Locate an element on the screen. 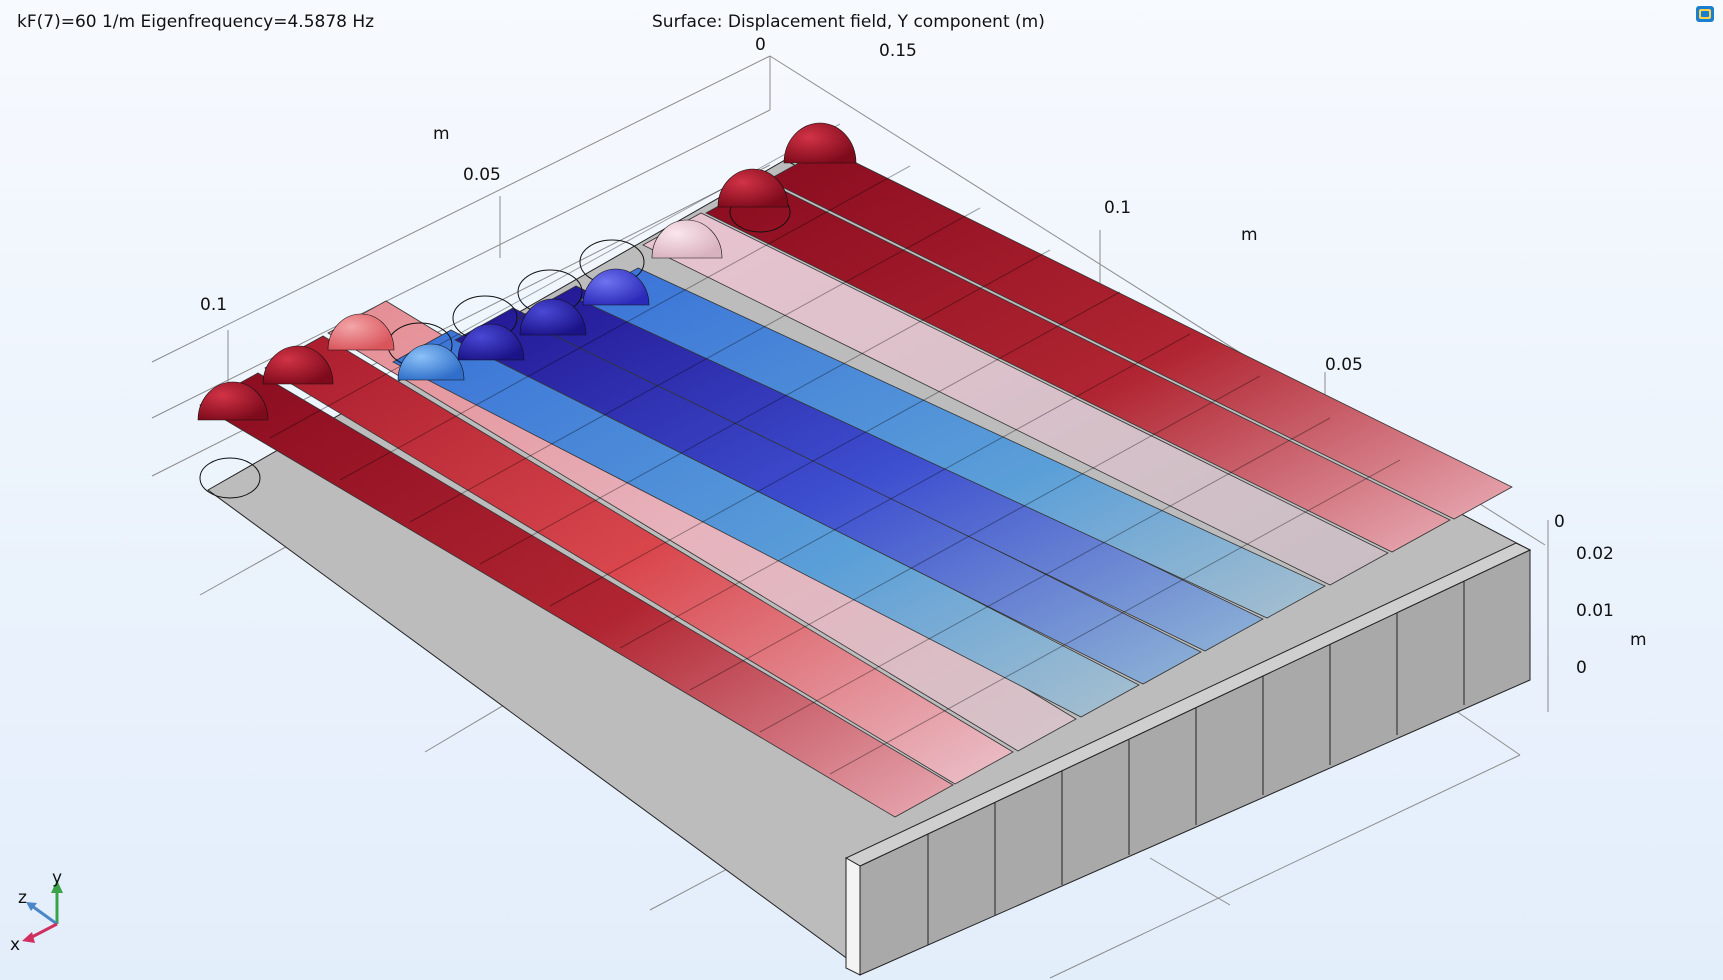 The height and width of the screenshot is (980, 1723). coordinate-triad is located at coordinates (42, 911).